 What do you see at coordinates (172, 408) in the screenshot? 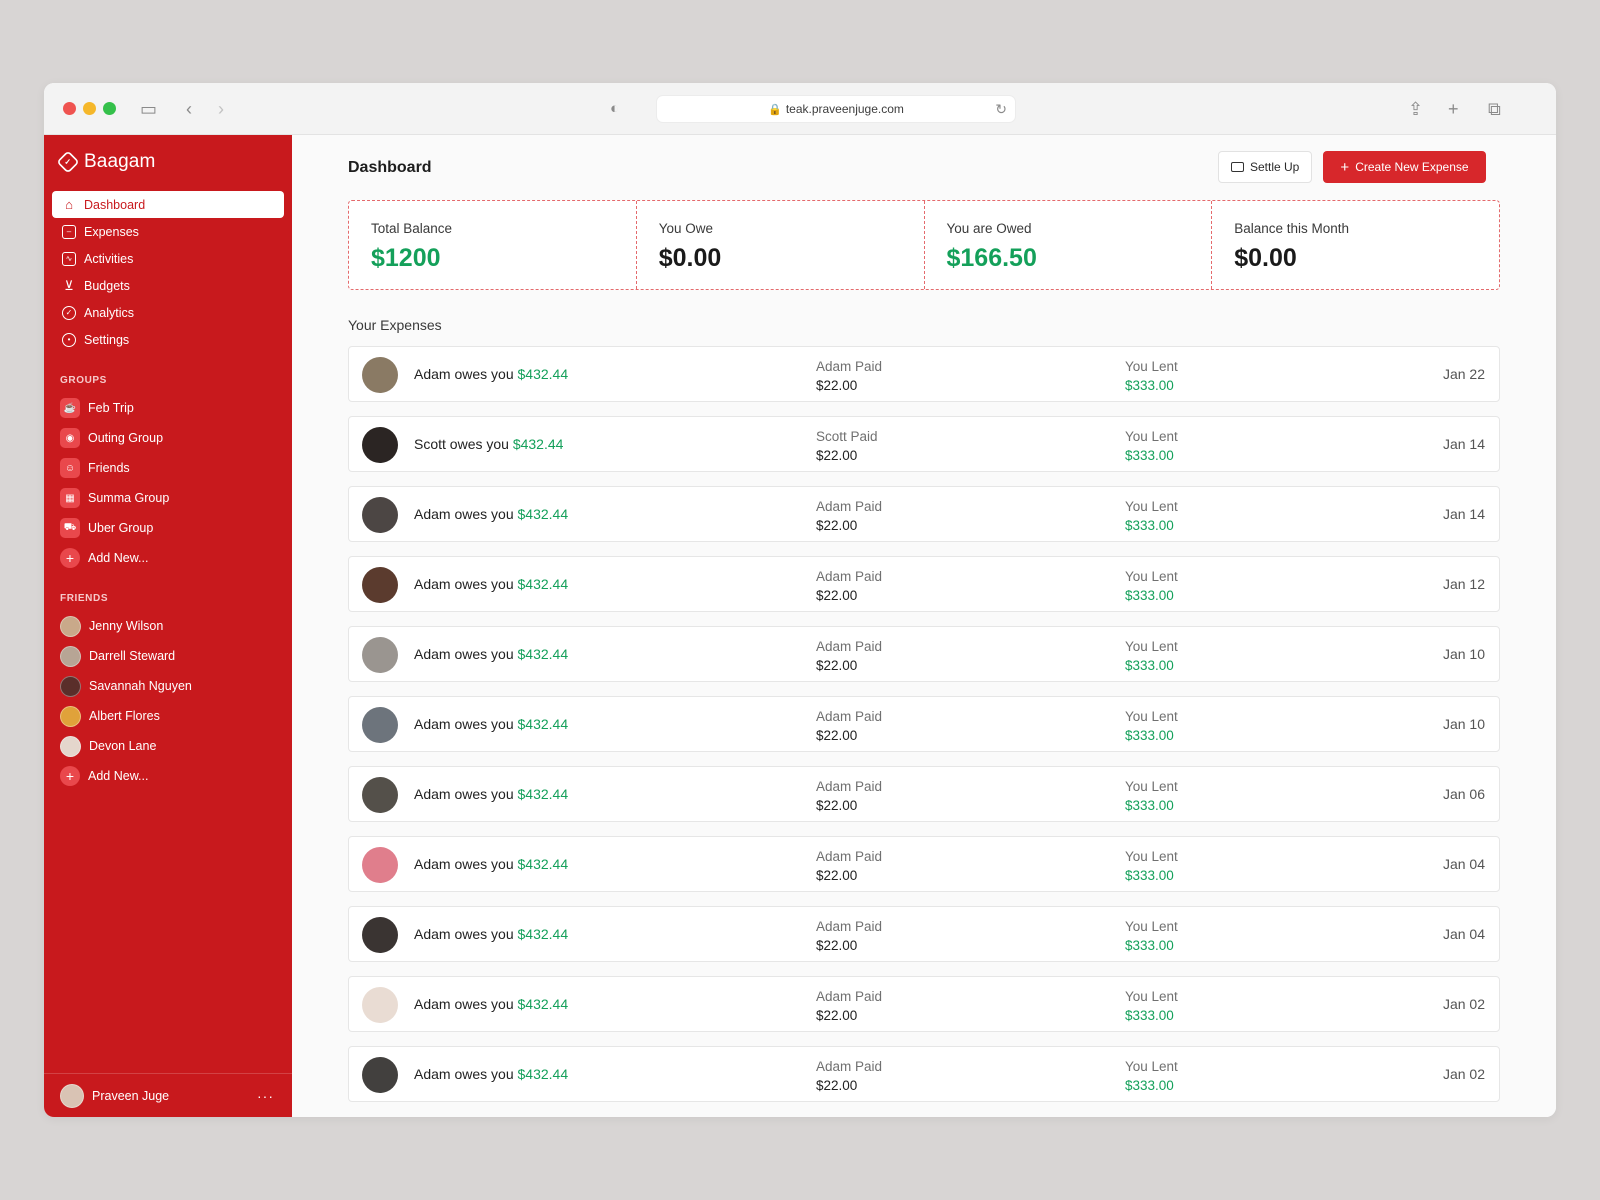
I see `group-item-feb-trip: ☕ Feb Trip` at bounding box center [172, 408].